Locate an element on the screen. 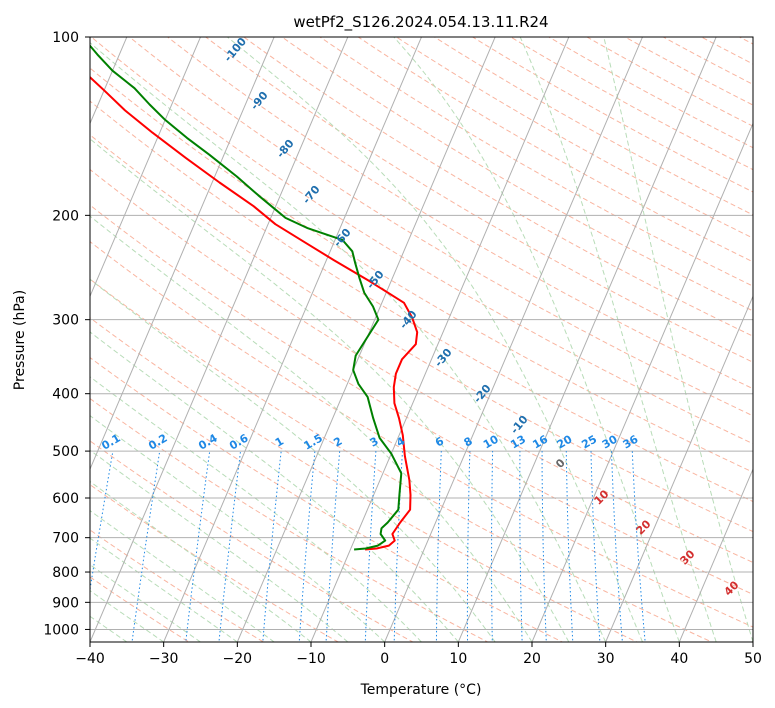 The width and height of the screenshot is (775, 708). dry-adiabat-label: -60 is located at coordinates (342, 238).